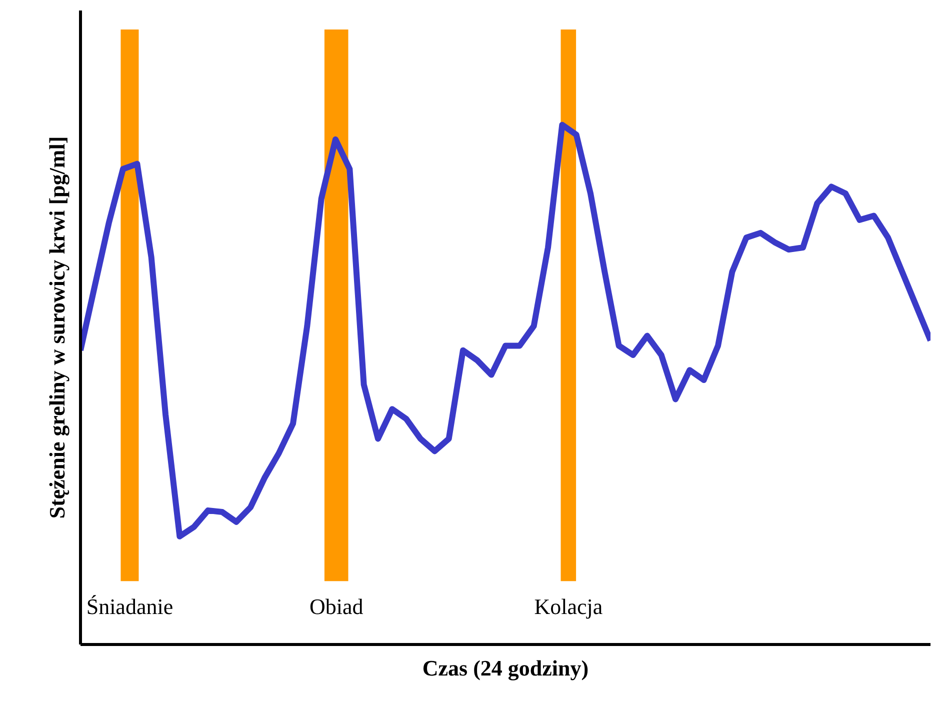 The height and width of the screenshot is (704, 934). Describe the element at coordinates (336, 607) in the screenshot. I see `annotation: Obiad` at that location.